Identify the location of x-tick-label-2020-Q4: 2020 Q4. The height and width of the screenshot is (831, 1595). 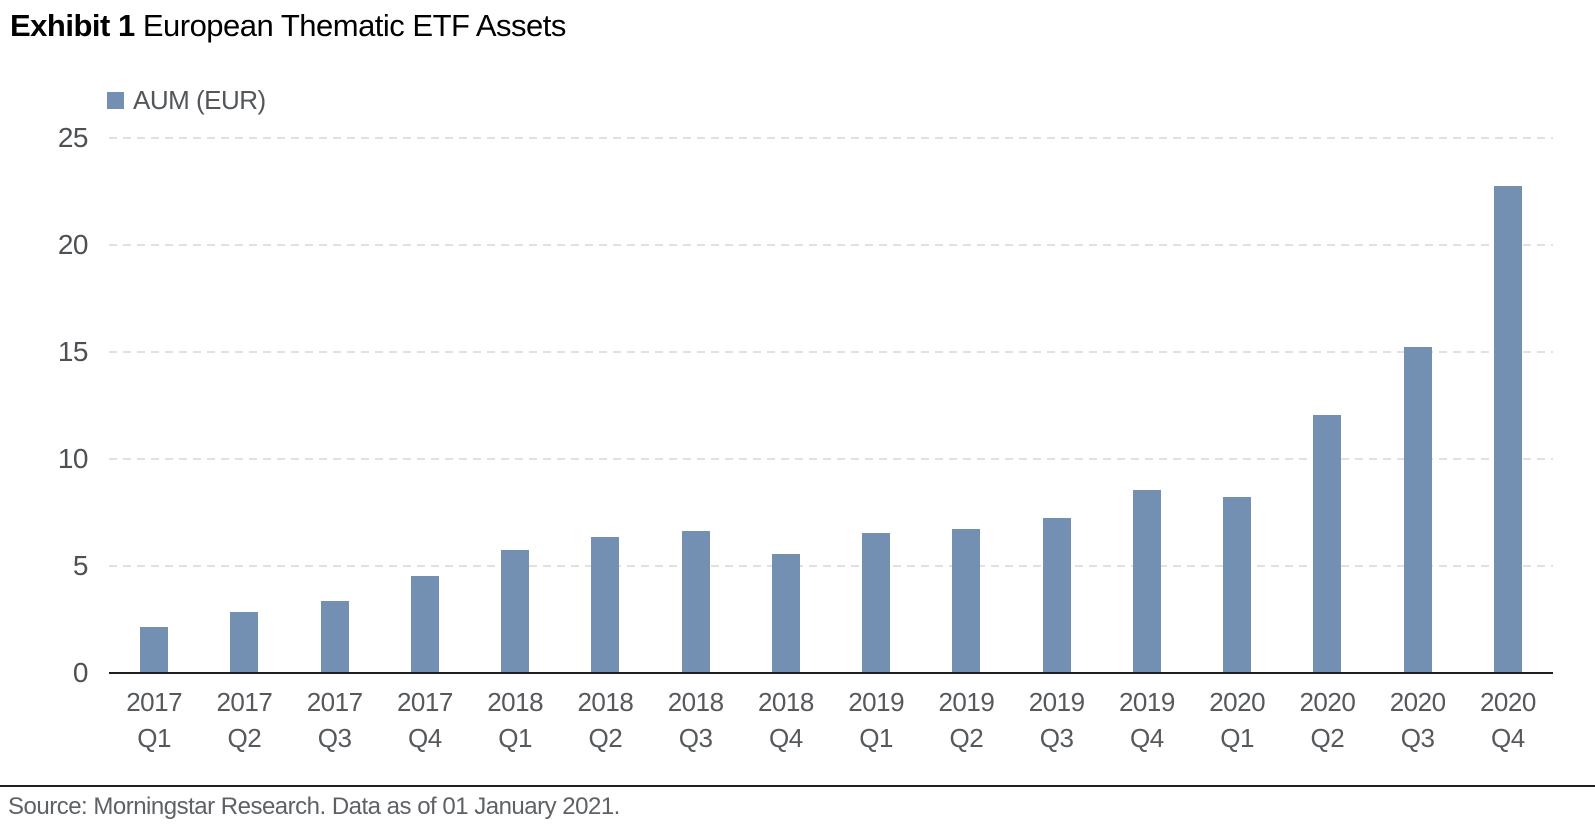
(1508, 720).